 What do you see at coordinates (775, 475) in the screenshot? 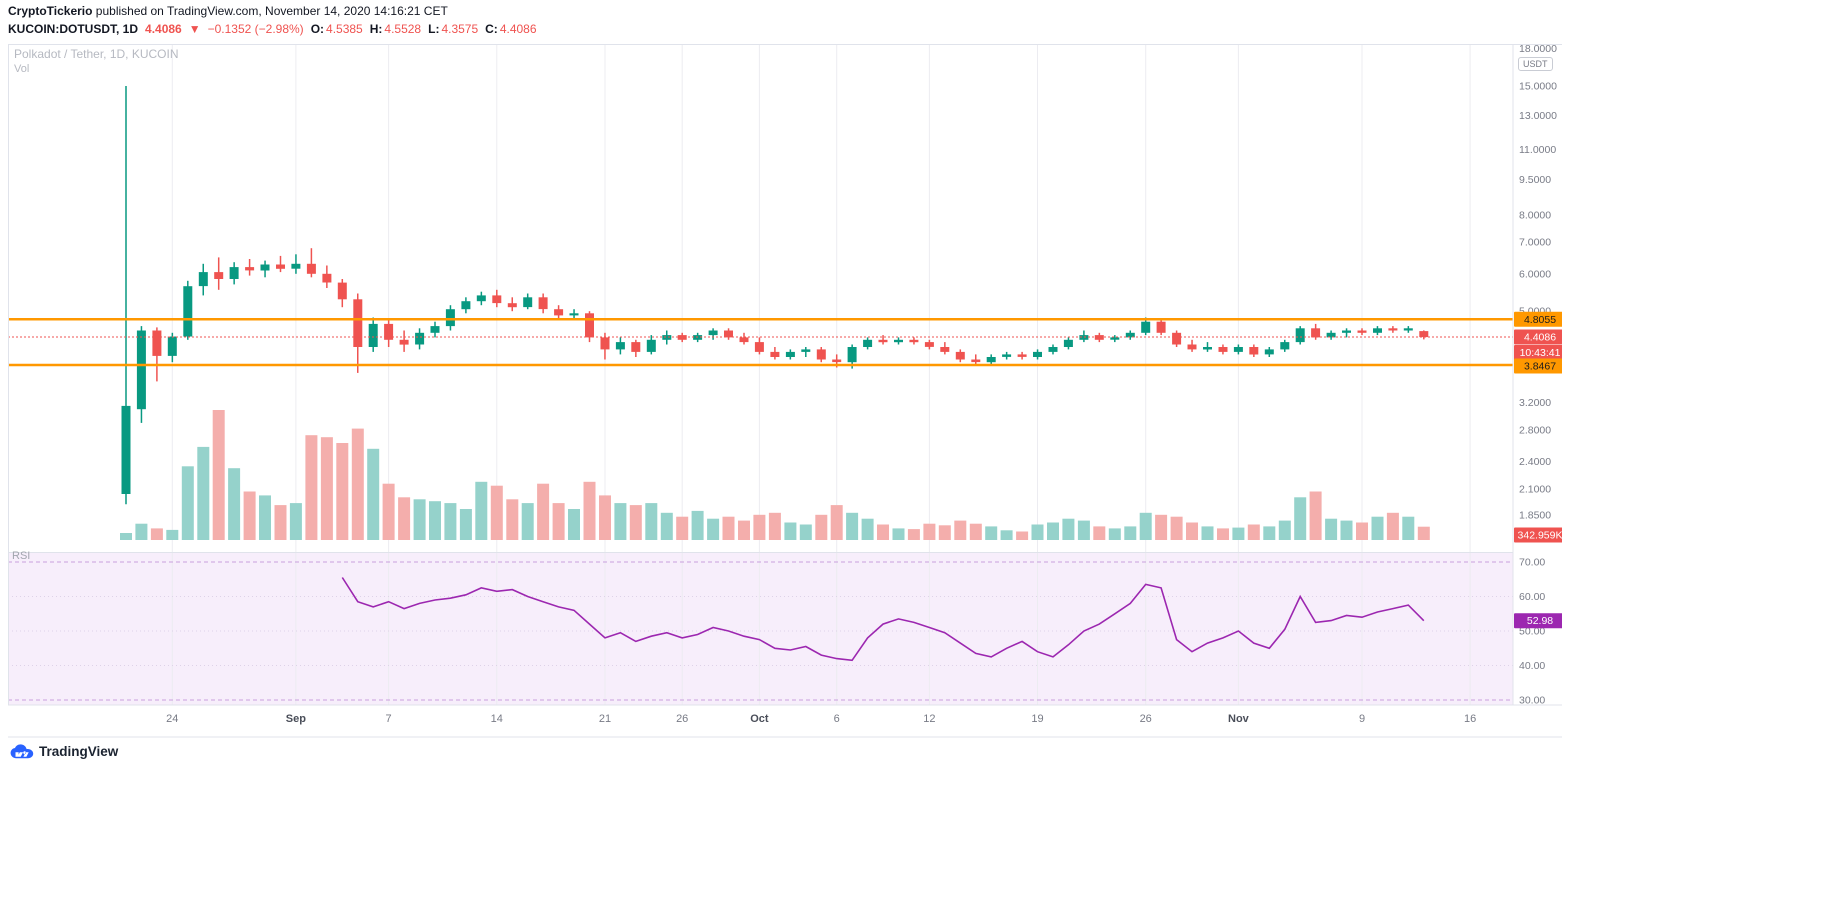
I see `volume-series` at bounding box center [775, 475].